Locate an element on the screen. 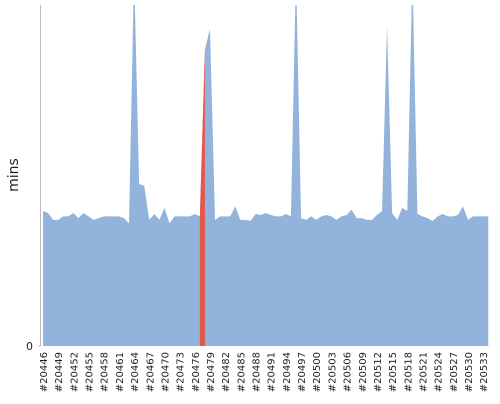 The width and height of the screenshot is (500, 404). y-tick-label: 0 is located at coordinates (29, 346).